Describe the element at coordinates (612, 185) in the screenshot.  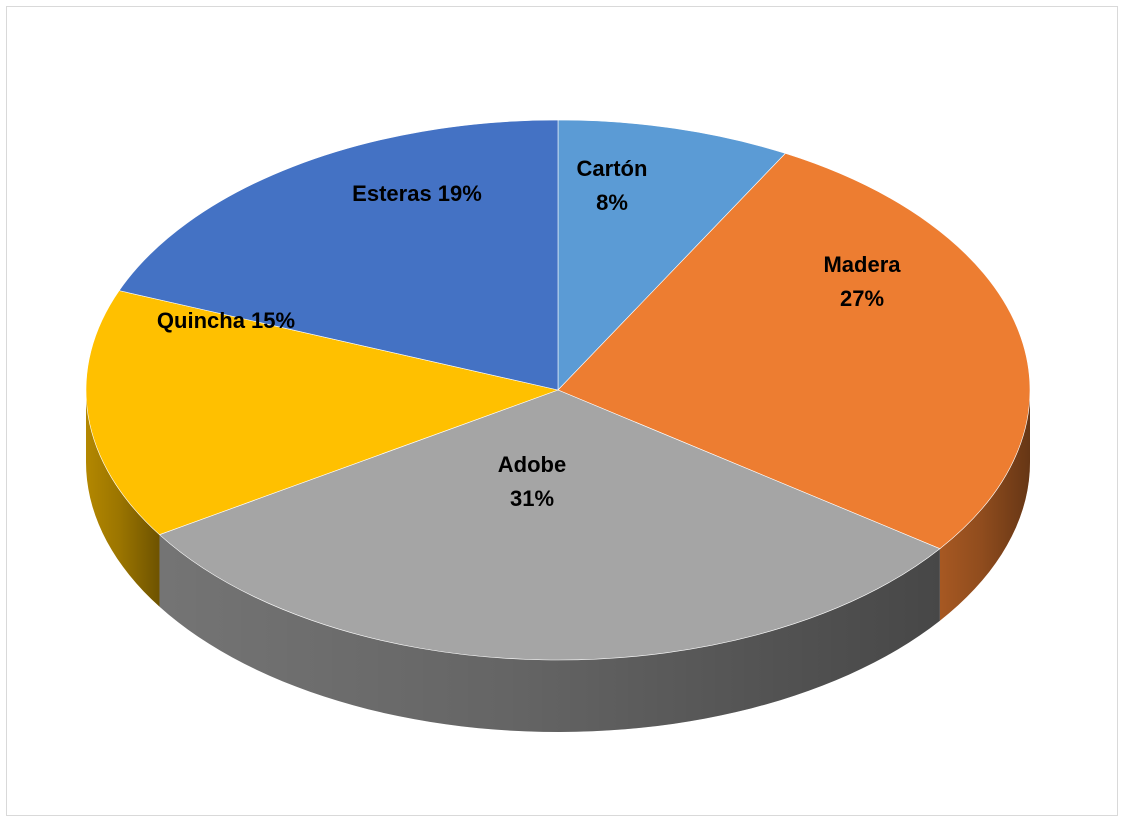
I see `data-label-carton: Cartón 8%` at that location.